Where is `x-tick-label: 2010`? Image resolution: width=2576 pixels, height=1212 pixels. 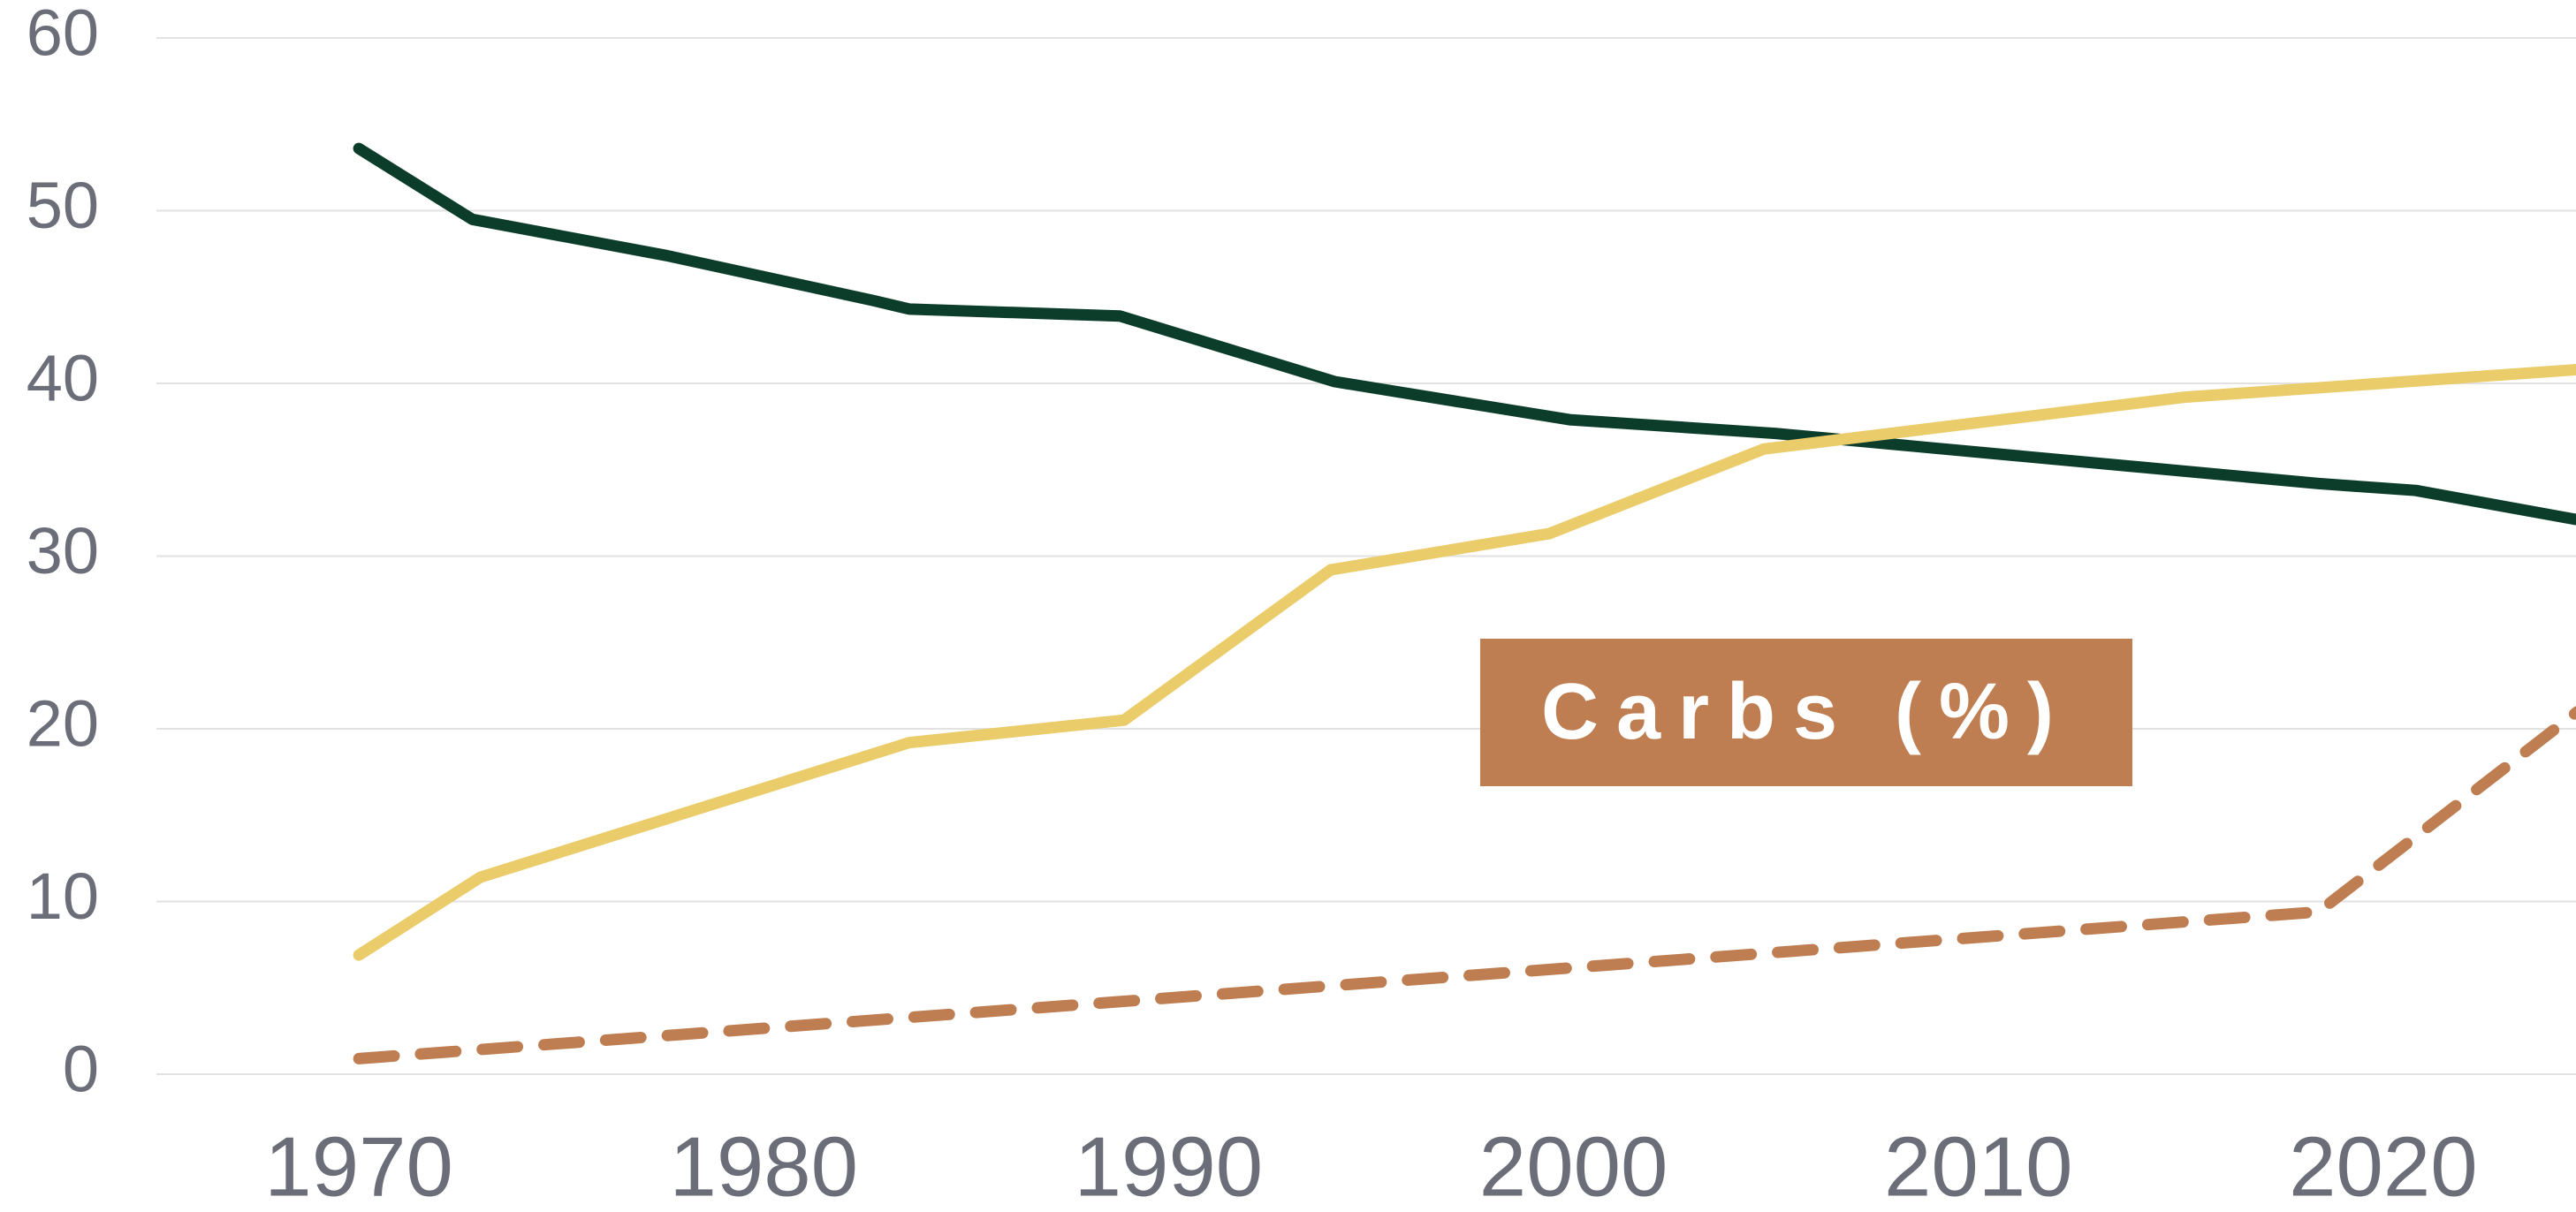 x-tick-label: 2010 is located at coordinates (1979, 1165).